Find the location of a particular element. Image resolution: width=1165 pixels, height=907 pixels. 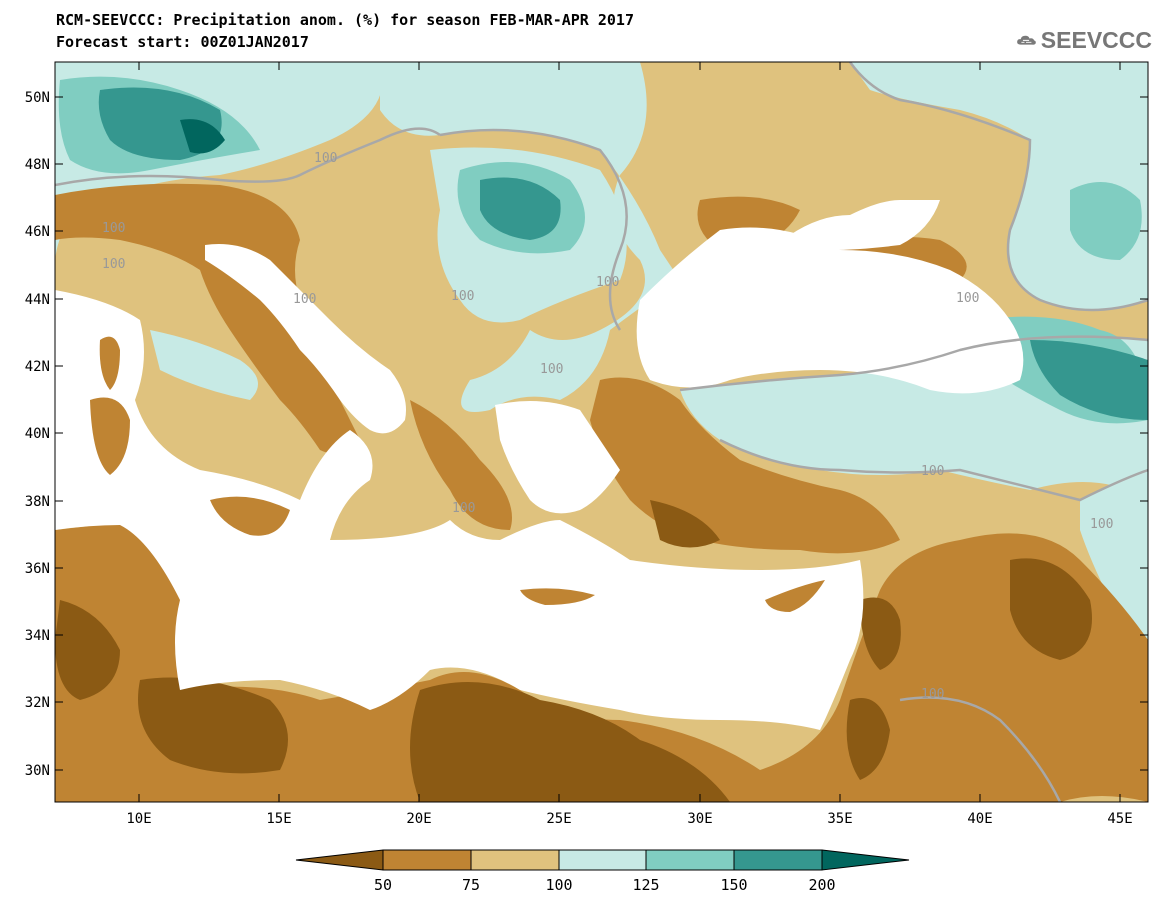

y-tick-label: 40N is located at coordinates (37, 434).